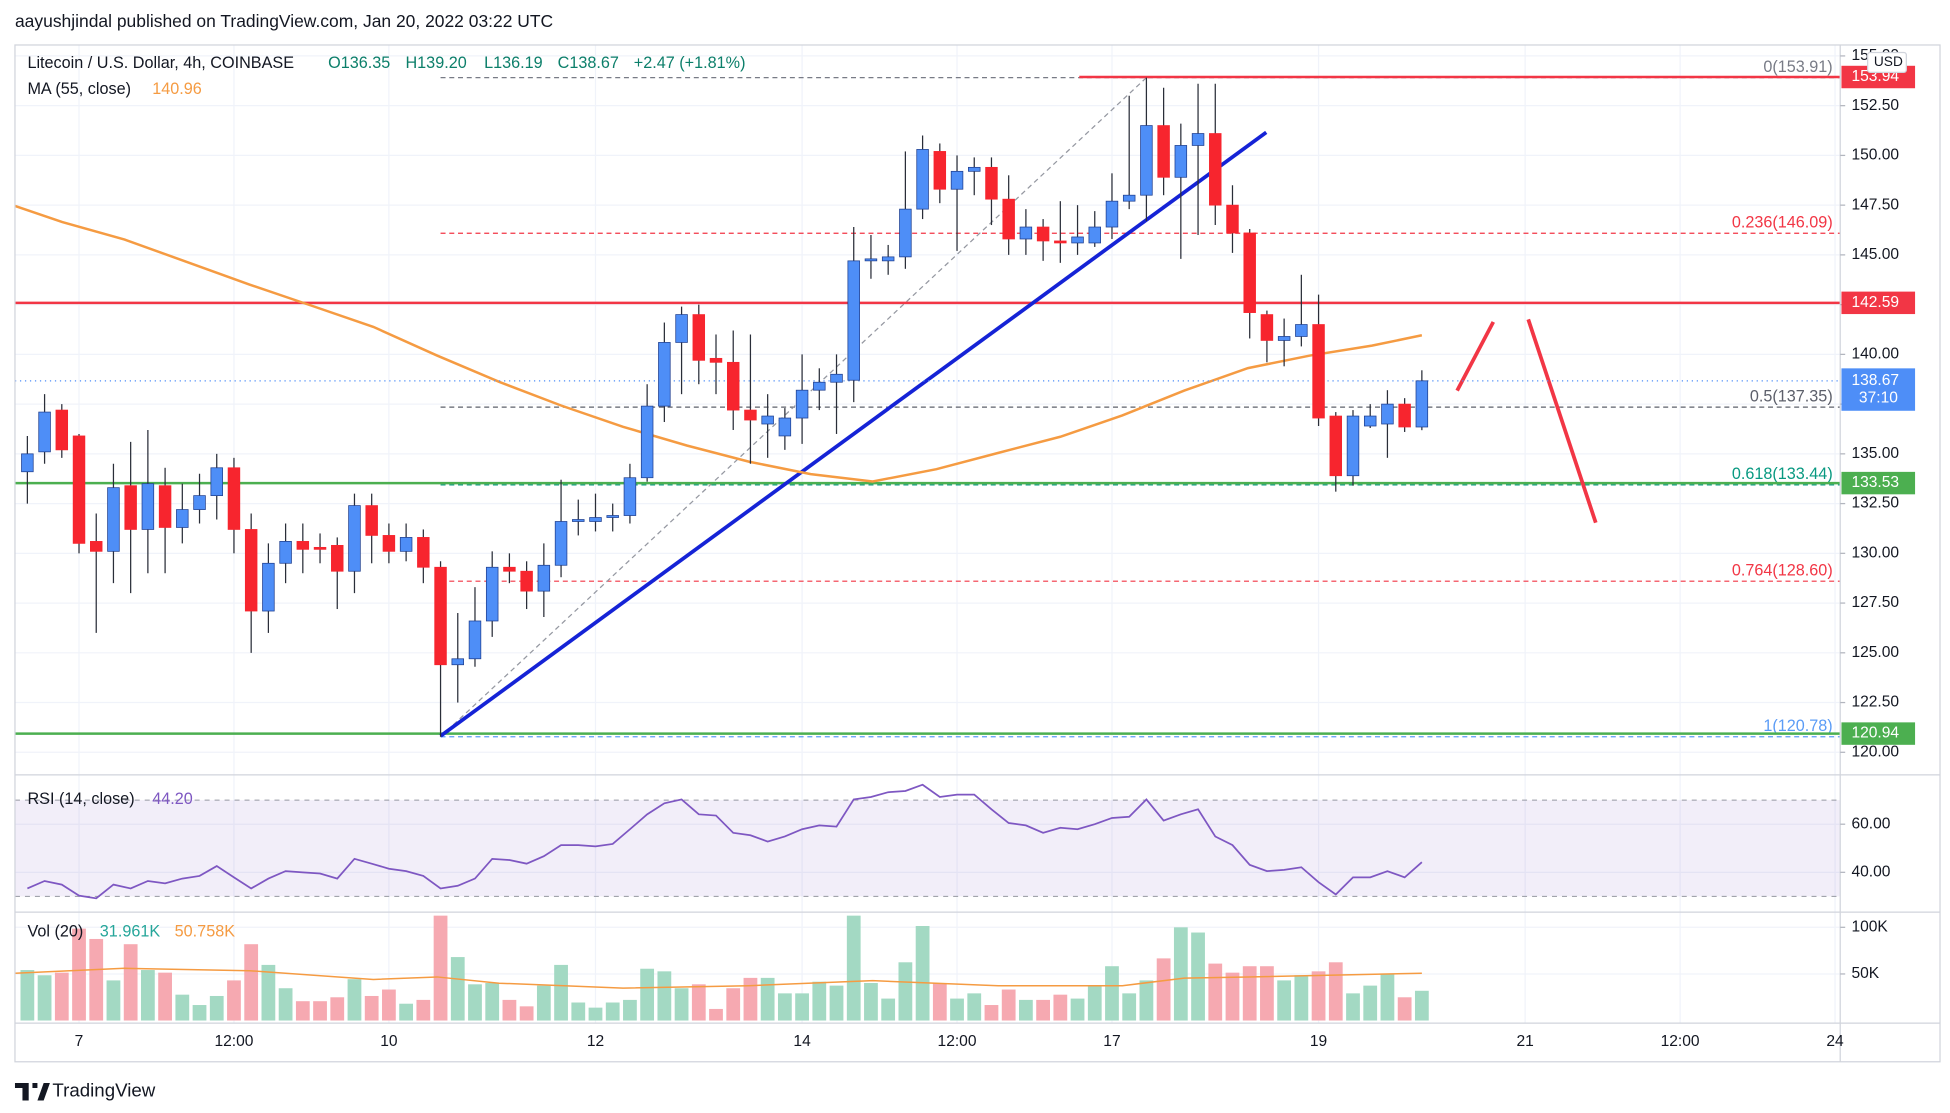  Describe the element at coordinates (588, 63) in the screenshot. I see `ohlc-close: C138.67` at that location.